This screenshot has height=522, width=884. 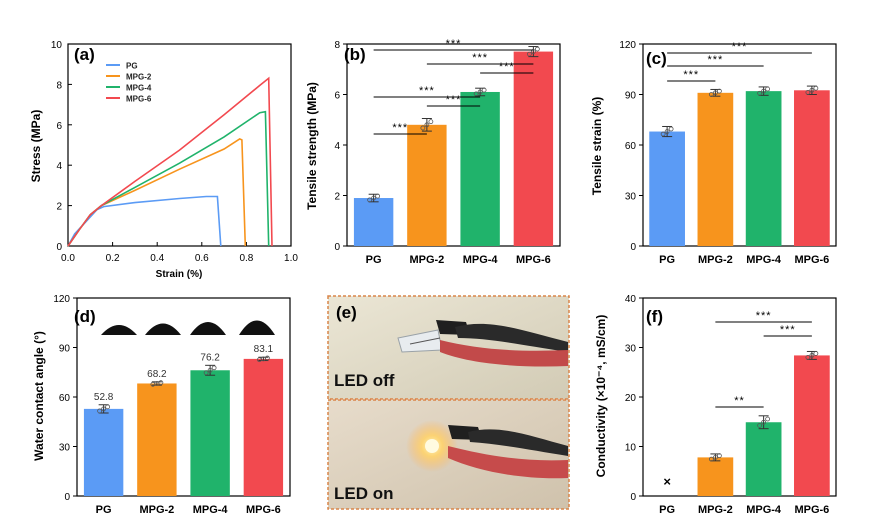 I want to click on panel-d-label: (d), so click(x=85, y=316).